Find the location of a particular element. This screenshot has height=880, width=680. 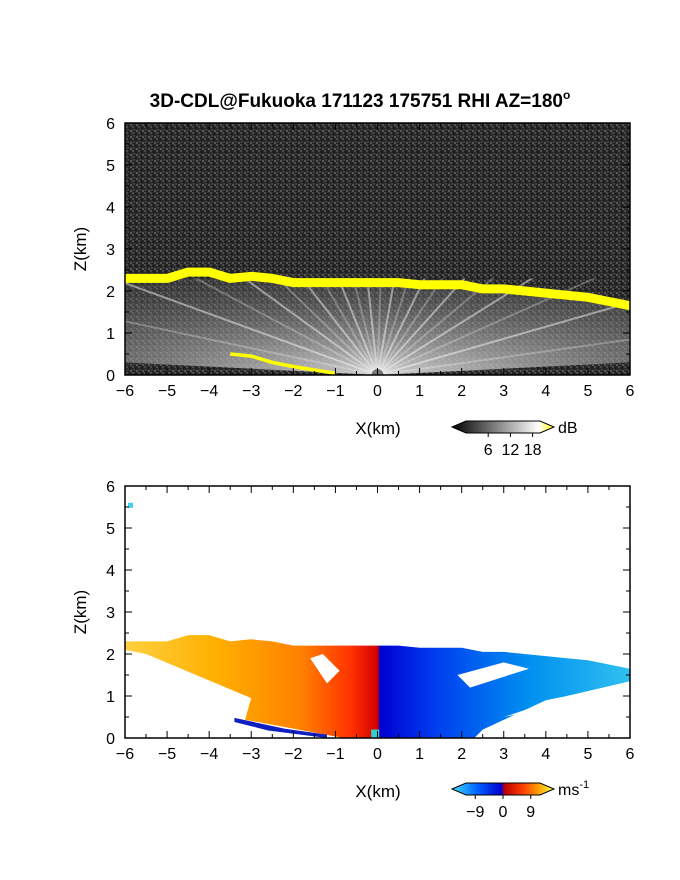

velocity-colorbar-ticks: −9 0 9 is located at coordinates (500, 808).